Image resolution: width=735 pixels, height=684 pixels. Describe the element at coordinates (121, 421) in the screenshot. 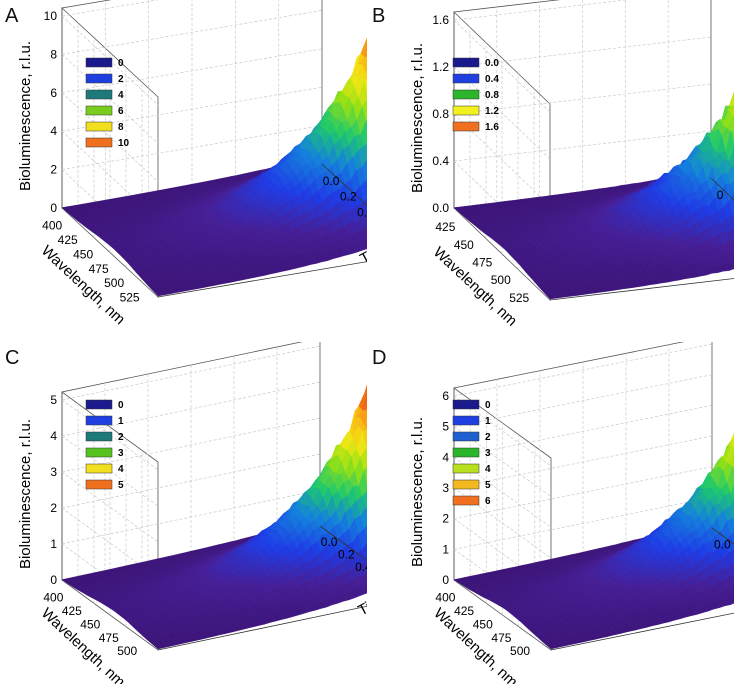

I see `legend-label: 1` at that location.